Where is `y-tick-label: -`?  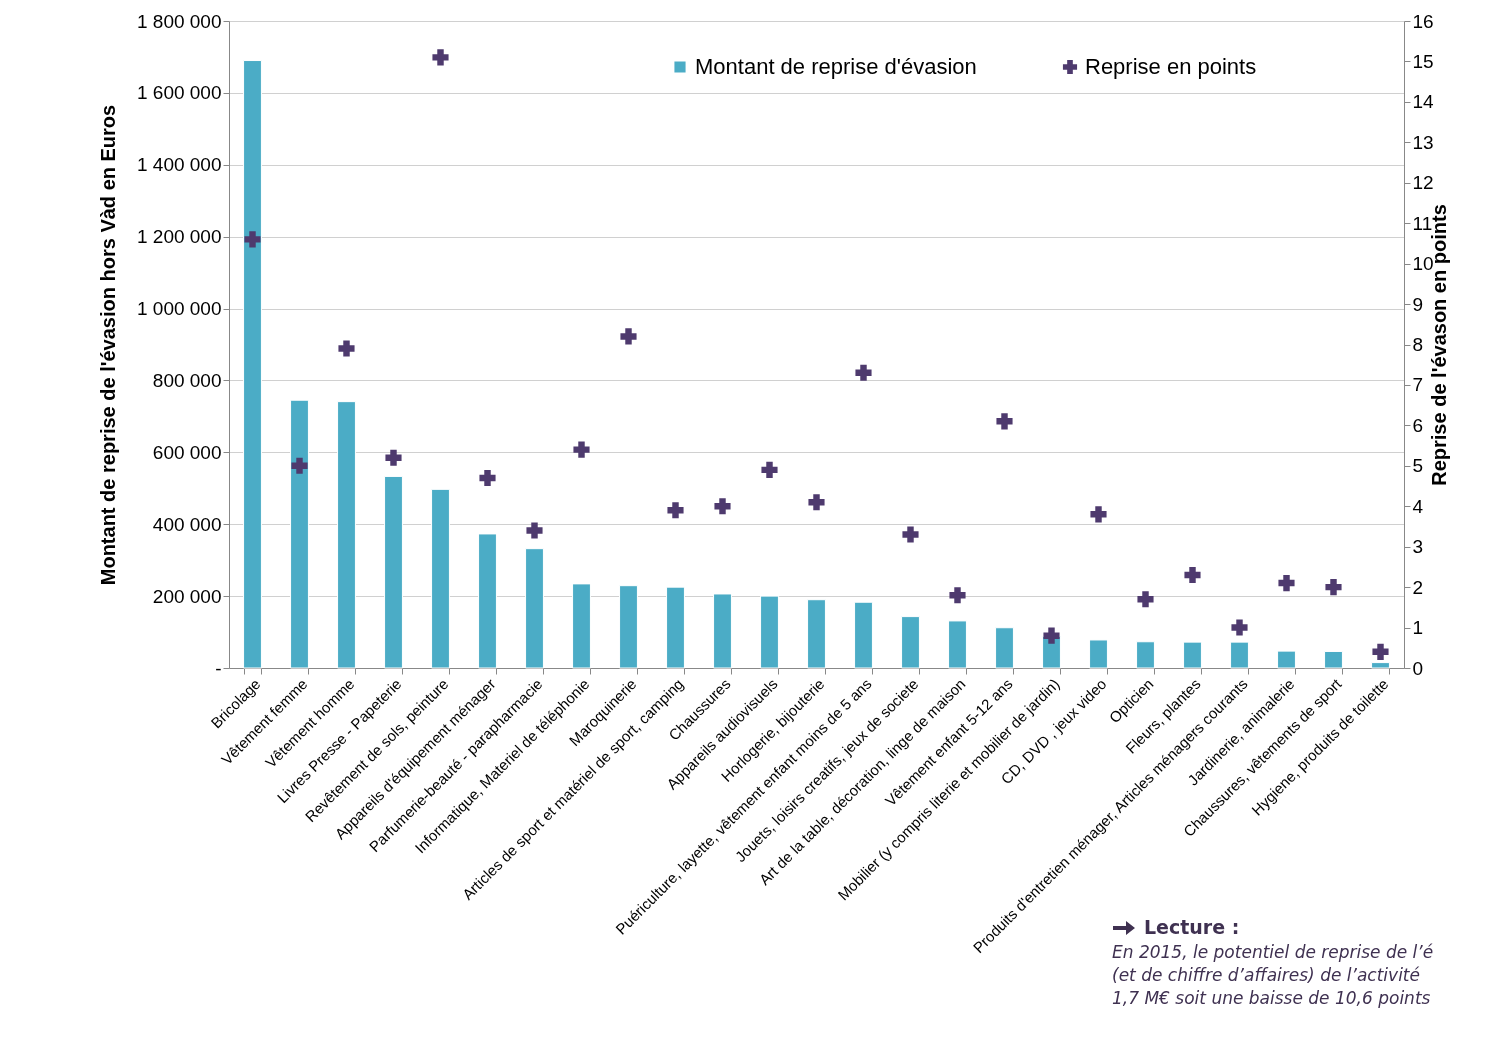
y-tick-label: - is located at coordinates (218, 668).